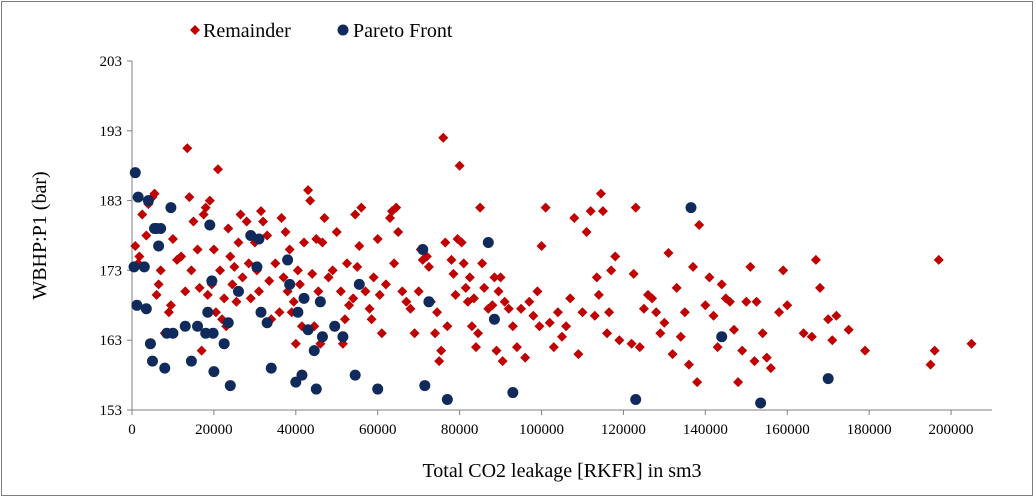 The width and height of the screenshot is (1036, 499). I want to click on x-tick-label: 140000, so click(705, 430).